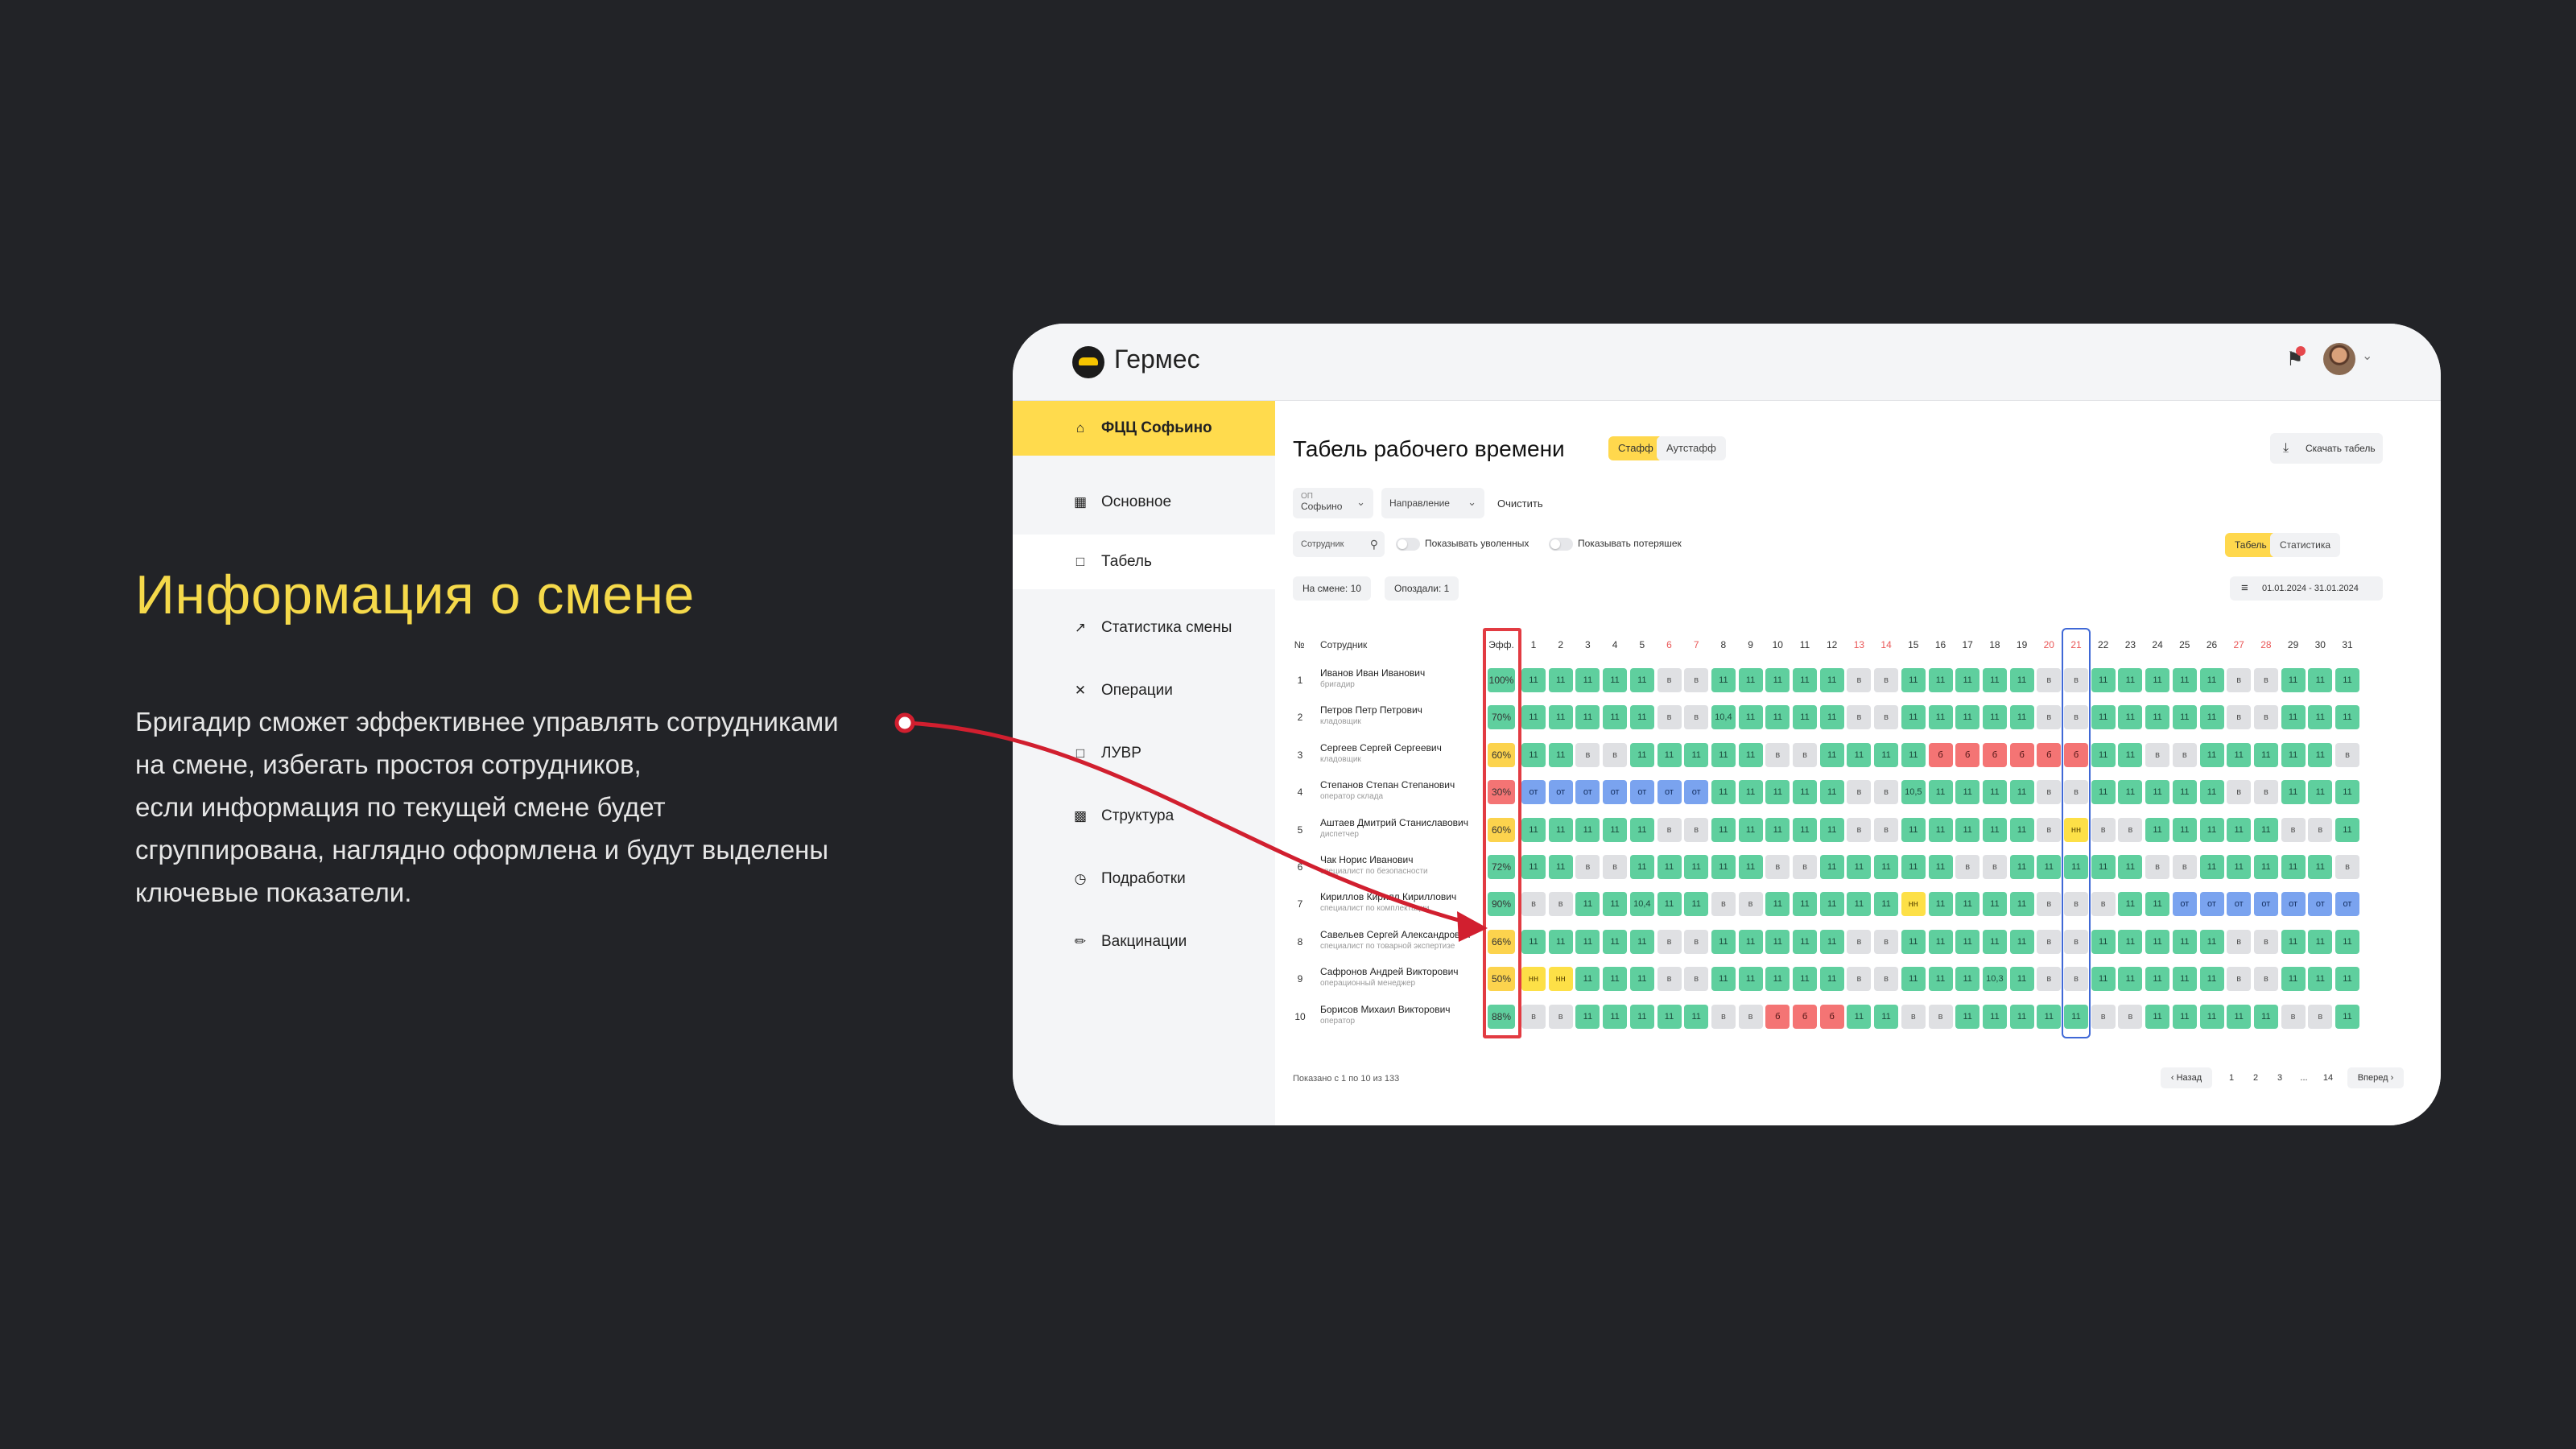 The height and width of the screenshot is (1449, 2576). Describe the element at coordinates (1533, 979) in the screenshot. I see `shift-cell: нн` at that location.